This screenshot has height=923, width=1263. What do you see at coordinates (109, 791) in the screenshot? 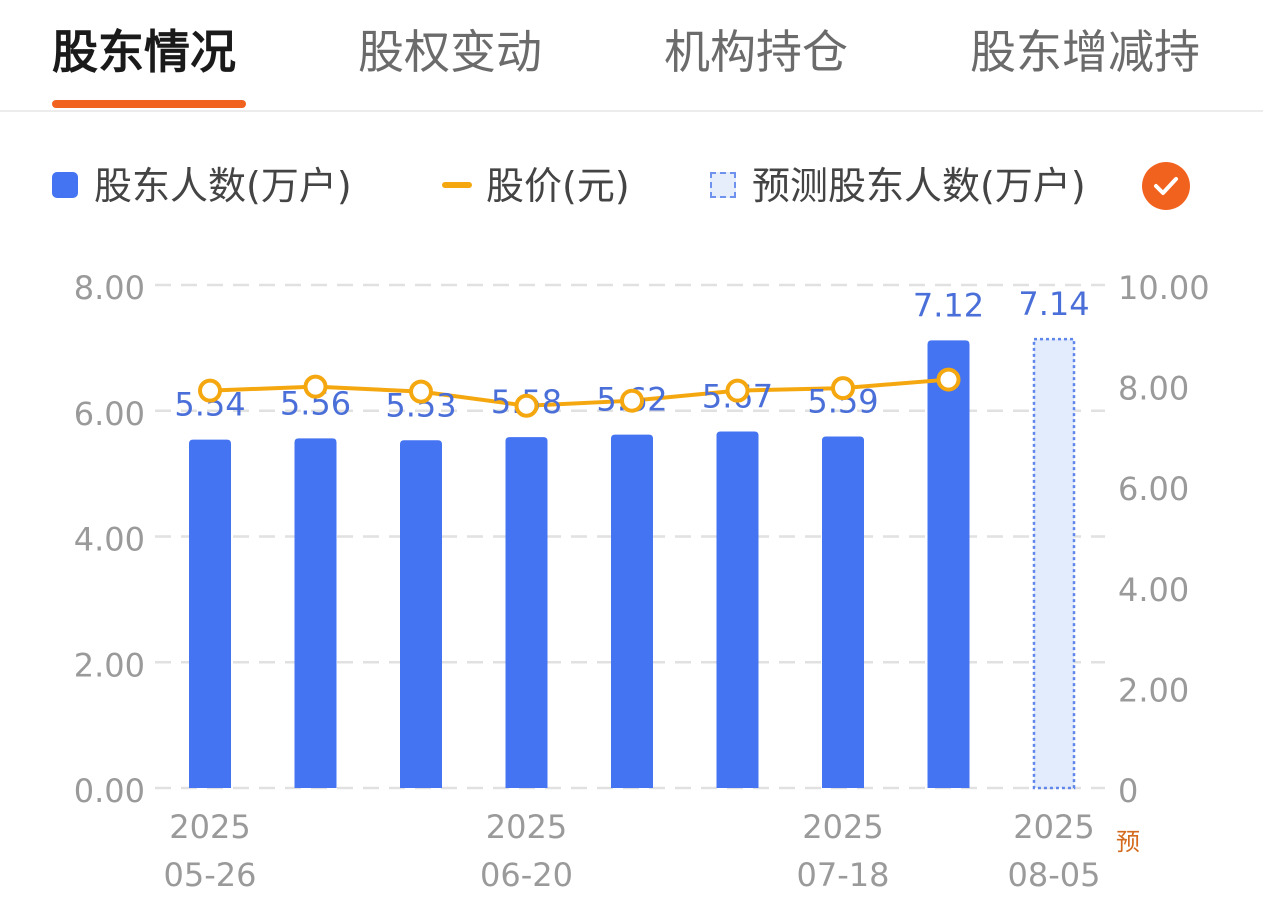
I see `y-left-tick-label: 0.00` at bounding box center [109, 791].